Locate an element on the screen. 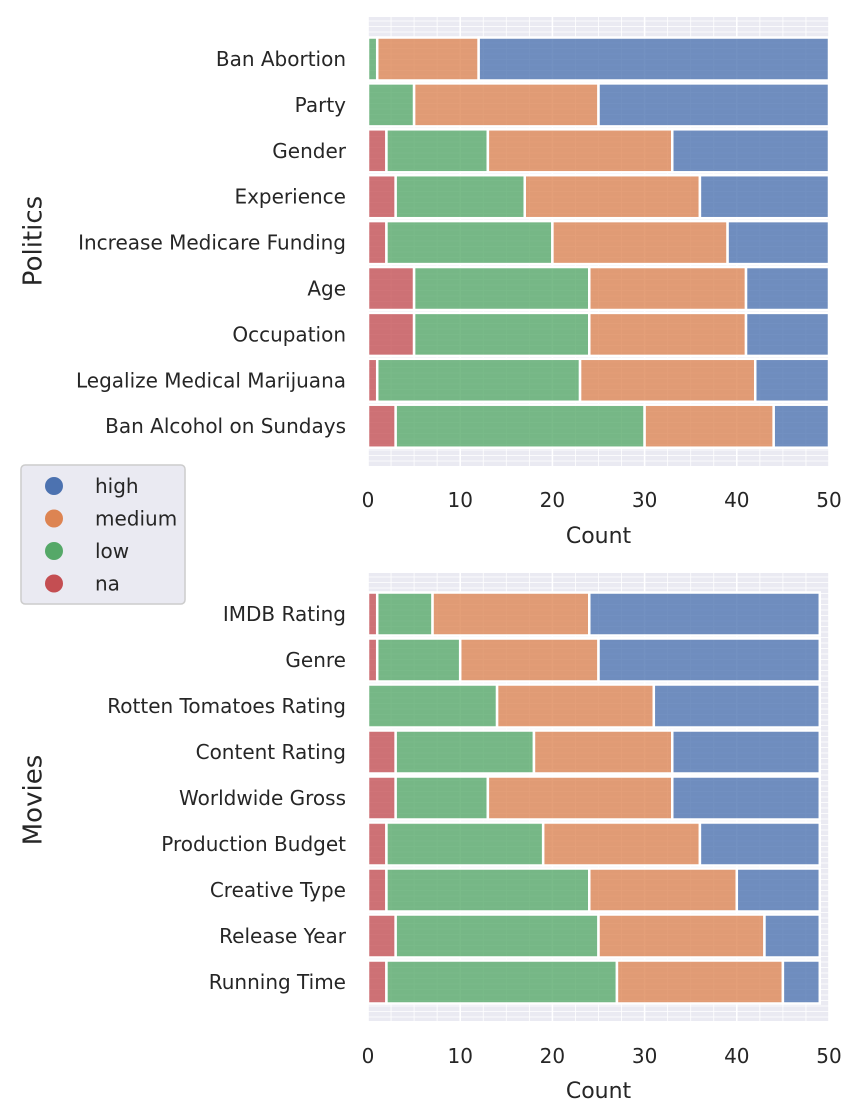 Image resolution: width=859 pixels, height=1111 pixels. bar-medium-worldwide-gross is located at coordinates (580, 798).